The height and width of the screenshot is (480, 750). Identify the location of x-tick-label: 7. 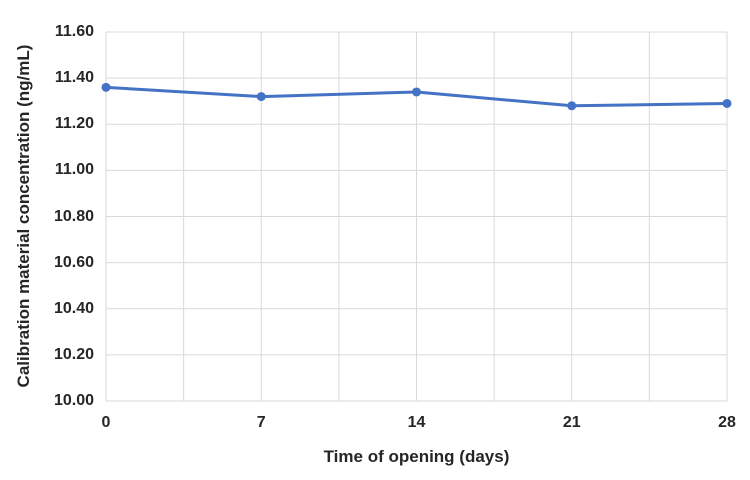
(261, 422).